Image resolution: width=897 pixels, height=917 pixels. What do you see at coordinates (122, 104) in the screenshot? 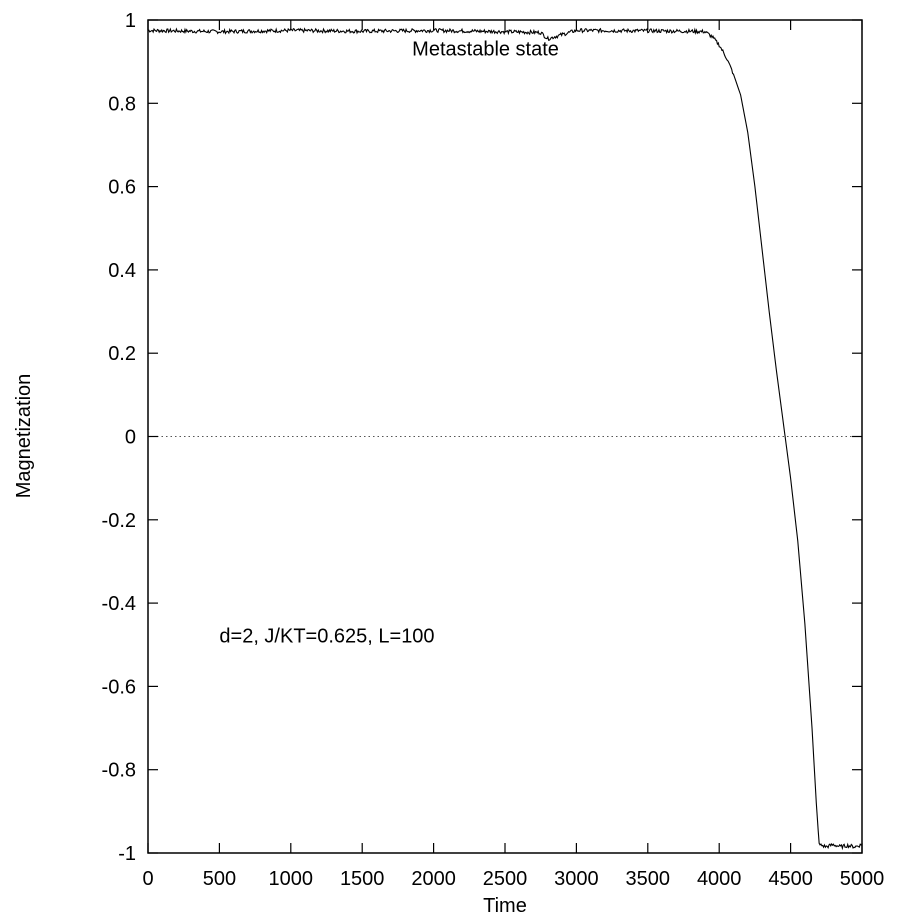
I see `y-tick-label: 0.8` at bounding box center [122, 104].